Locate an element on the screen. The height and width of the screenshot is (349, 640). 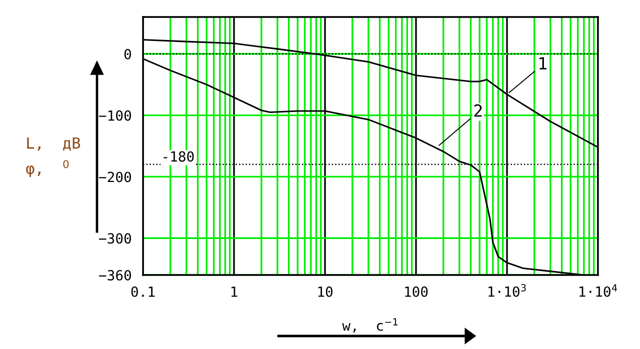
x-tick-label: 0.1 is located at coordinates (143, 291).